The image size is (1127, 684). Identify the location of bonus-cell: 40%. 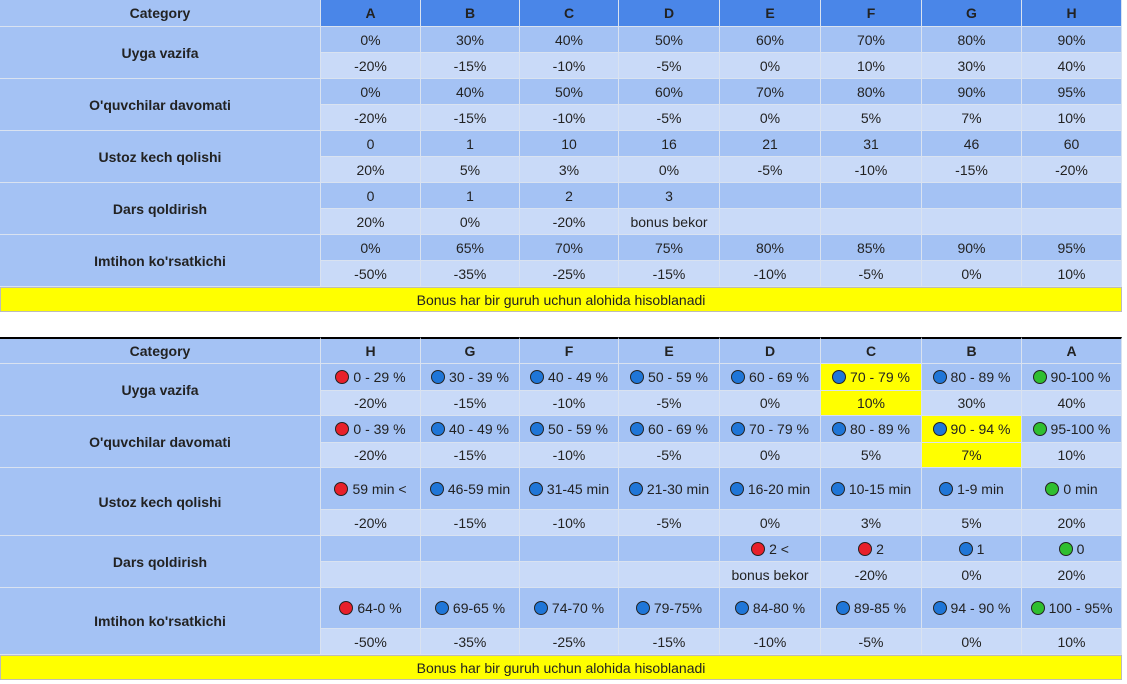
(1072, 403).